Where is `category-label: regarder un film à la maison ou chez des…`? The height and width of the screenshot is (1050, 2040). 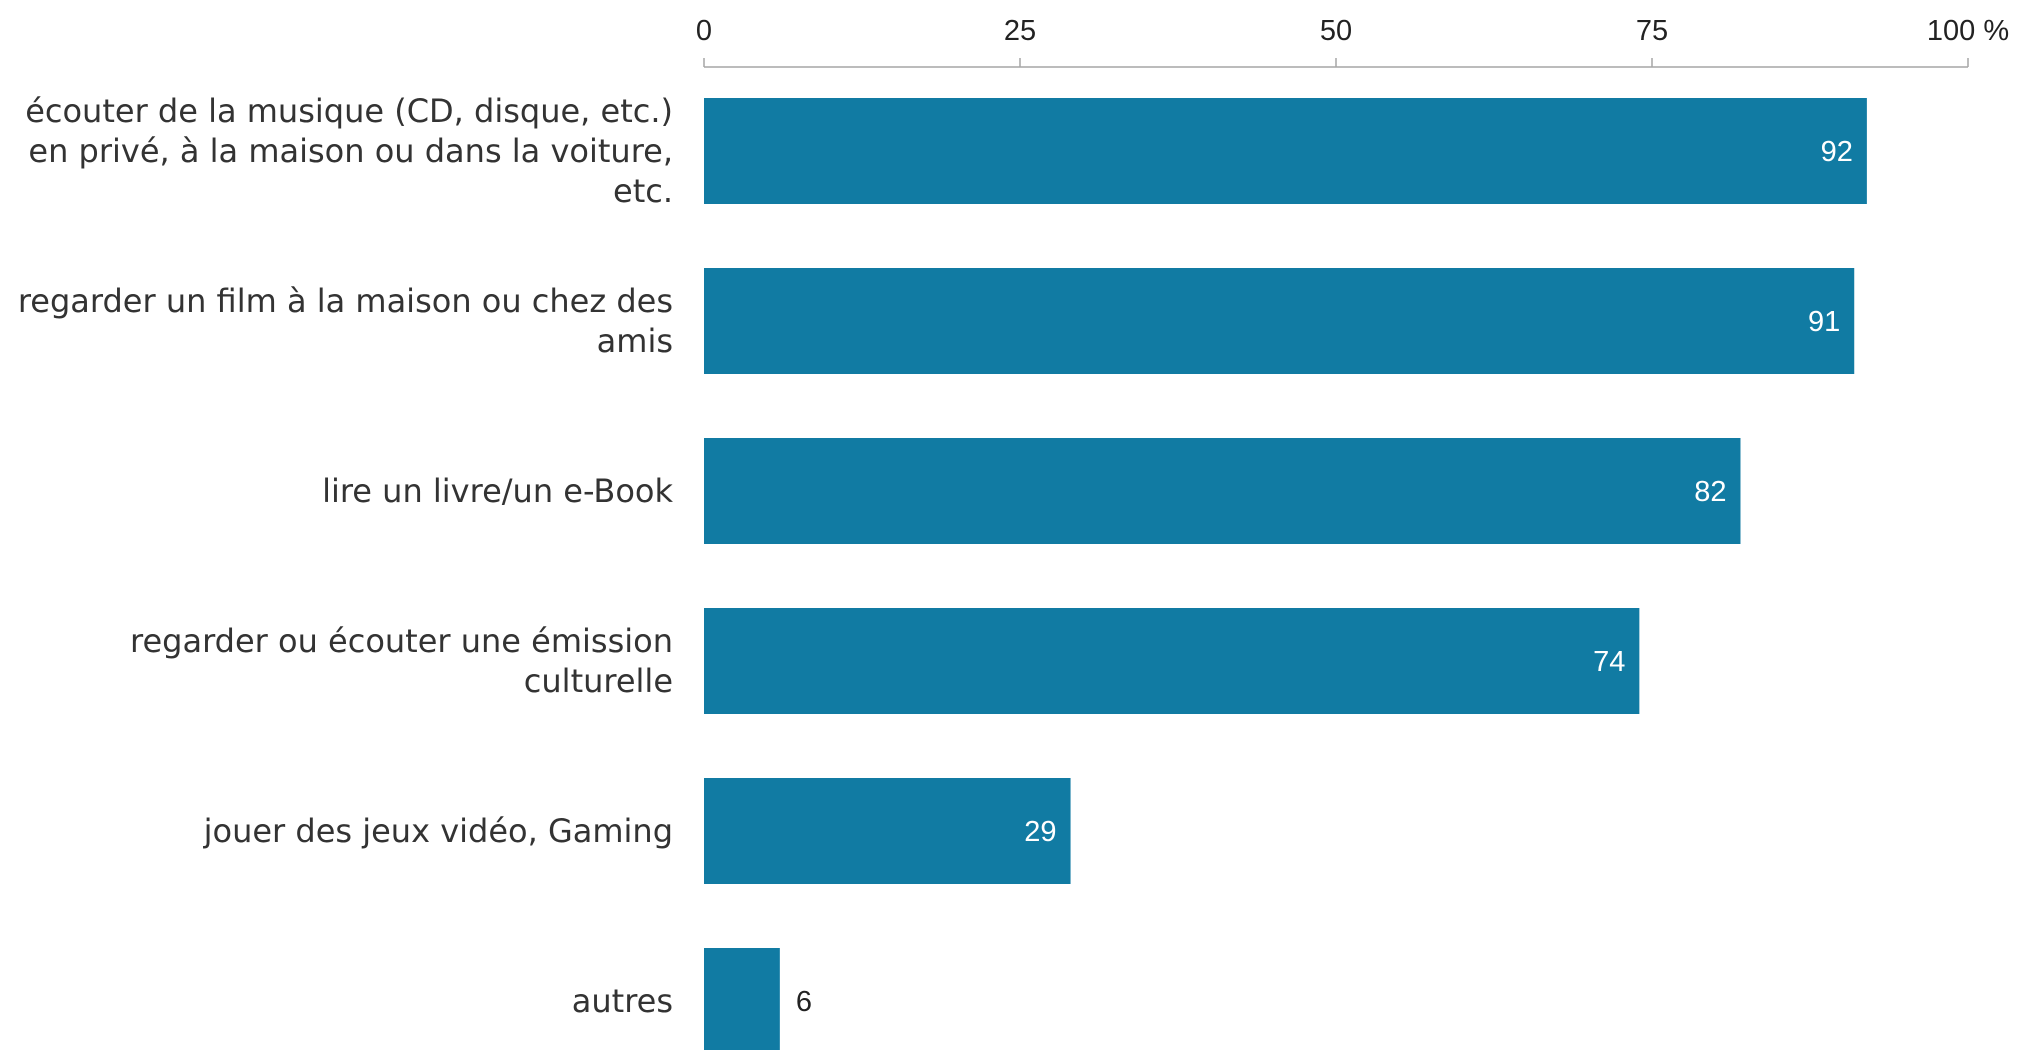
category-label: regarder un film à la maison ou chez des… is located at coordinates (345, 321).